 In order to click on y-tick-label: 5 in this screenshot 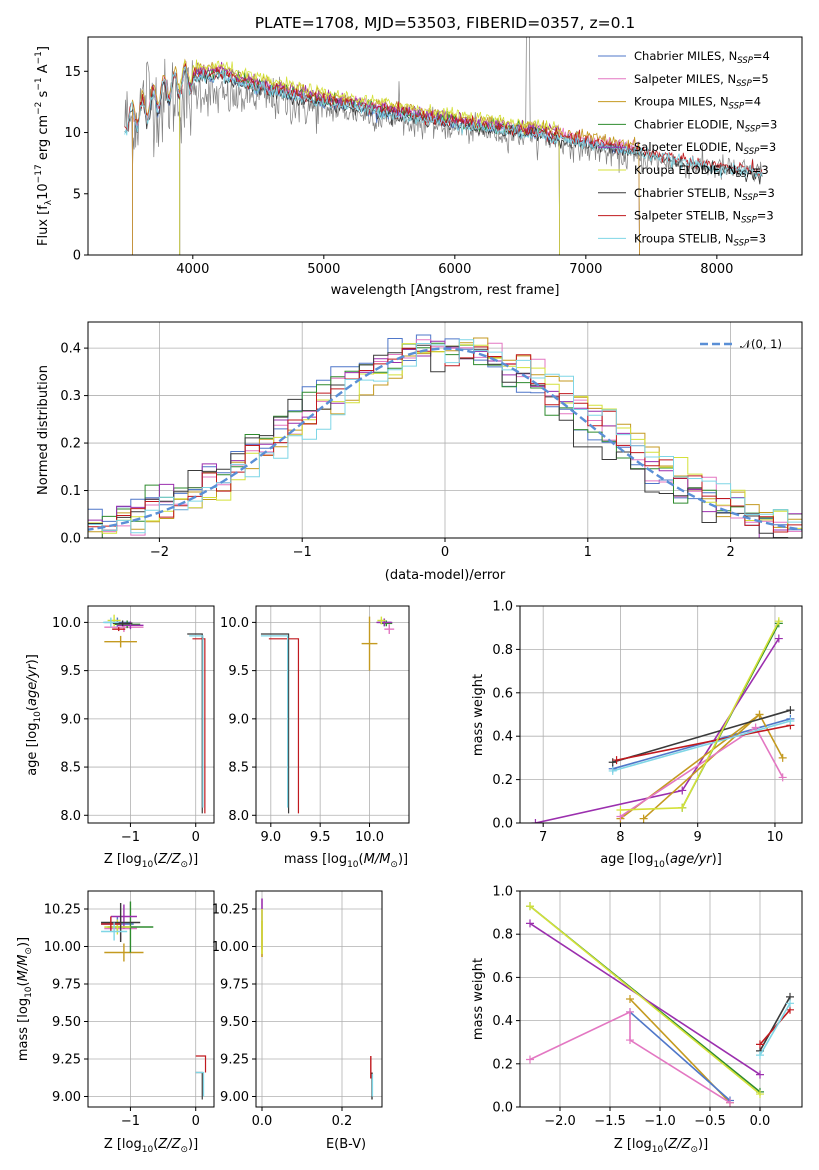, I will do `click(77, 194)`.